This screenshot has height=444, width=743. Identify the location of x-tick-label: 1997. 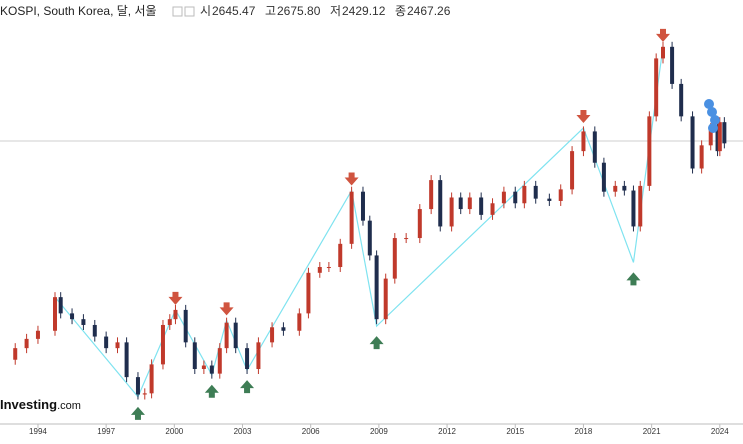
(106, 431).